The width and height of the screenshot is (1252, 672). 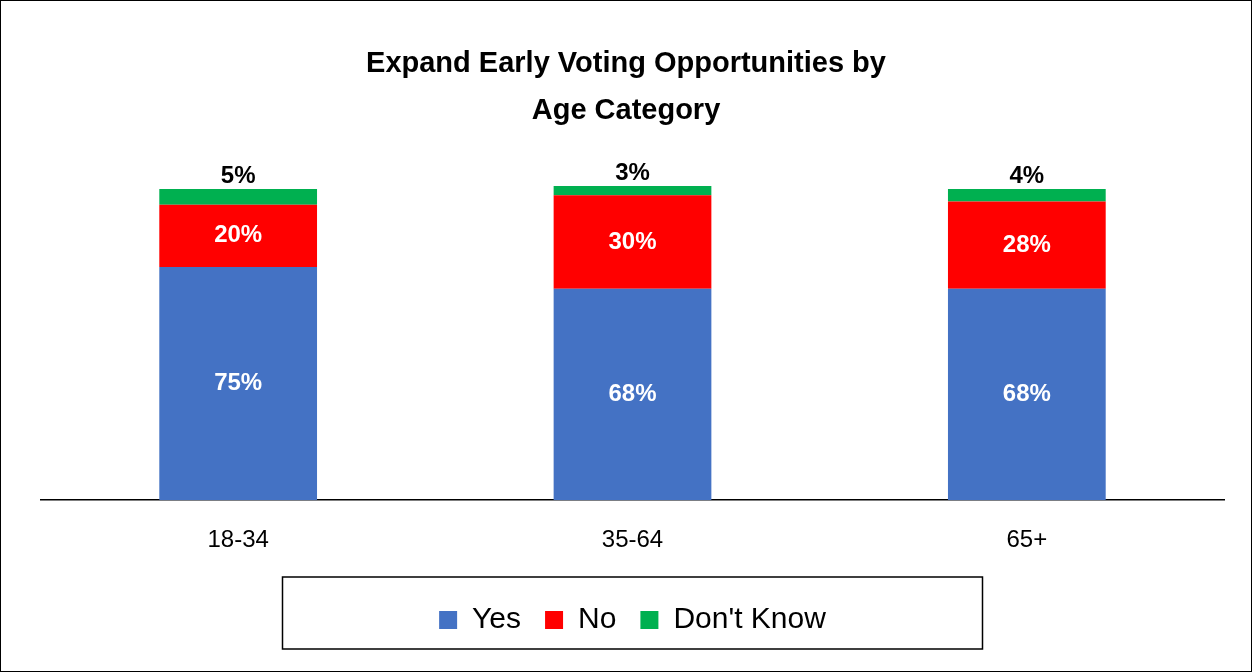 I want to click on legend-label: No, so click(x=597, y=618).